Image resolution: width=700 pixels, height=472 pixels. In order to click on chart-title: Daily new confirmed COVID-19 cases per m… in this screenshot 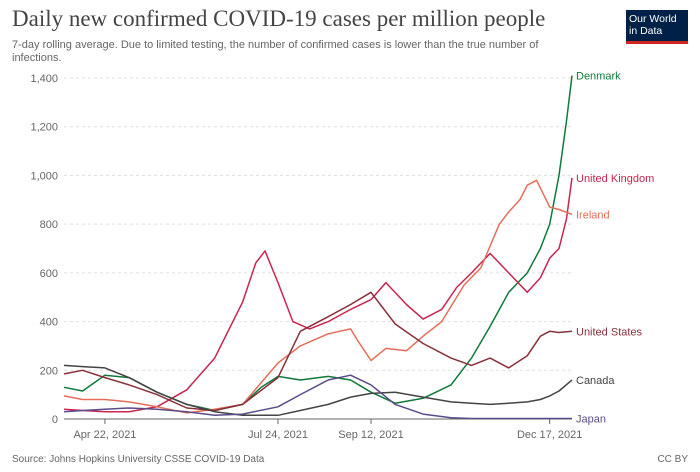, I will do `click(279, 18)`.